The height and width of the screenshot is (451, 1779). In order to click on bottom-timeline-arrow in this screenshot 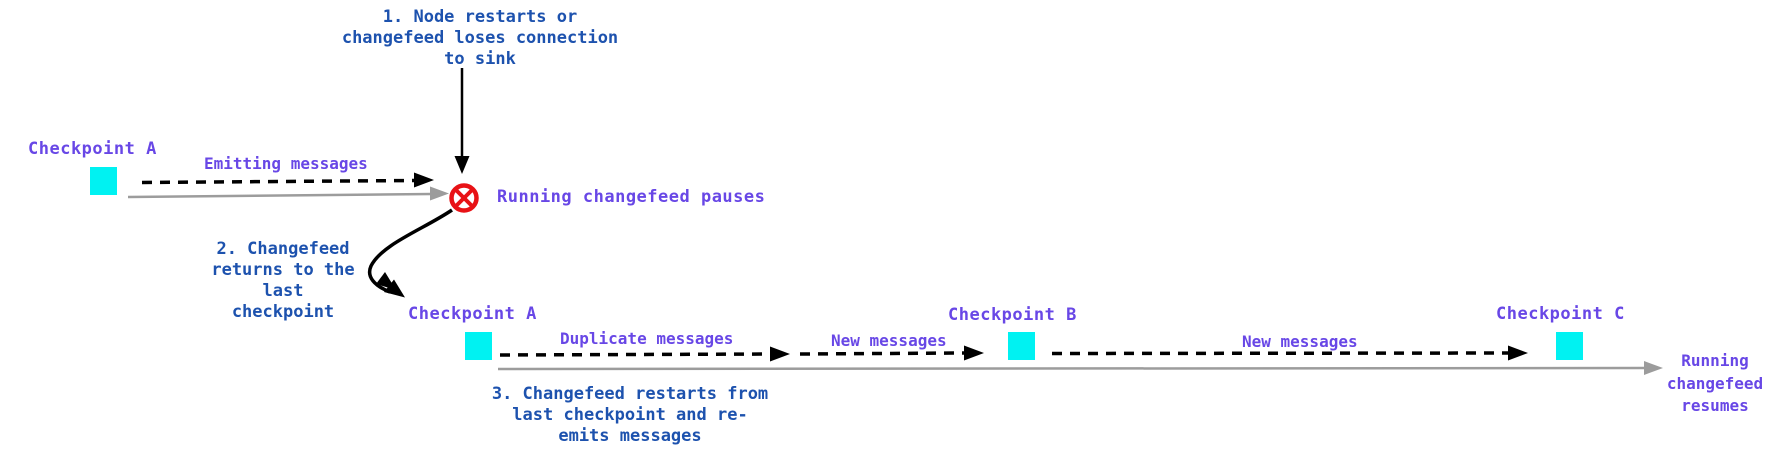, I will do `click(1080, 368)`.